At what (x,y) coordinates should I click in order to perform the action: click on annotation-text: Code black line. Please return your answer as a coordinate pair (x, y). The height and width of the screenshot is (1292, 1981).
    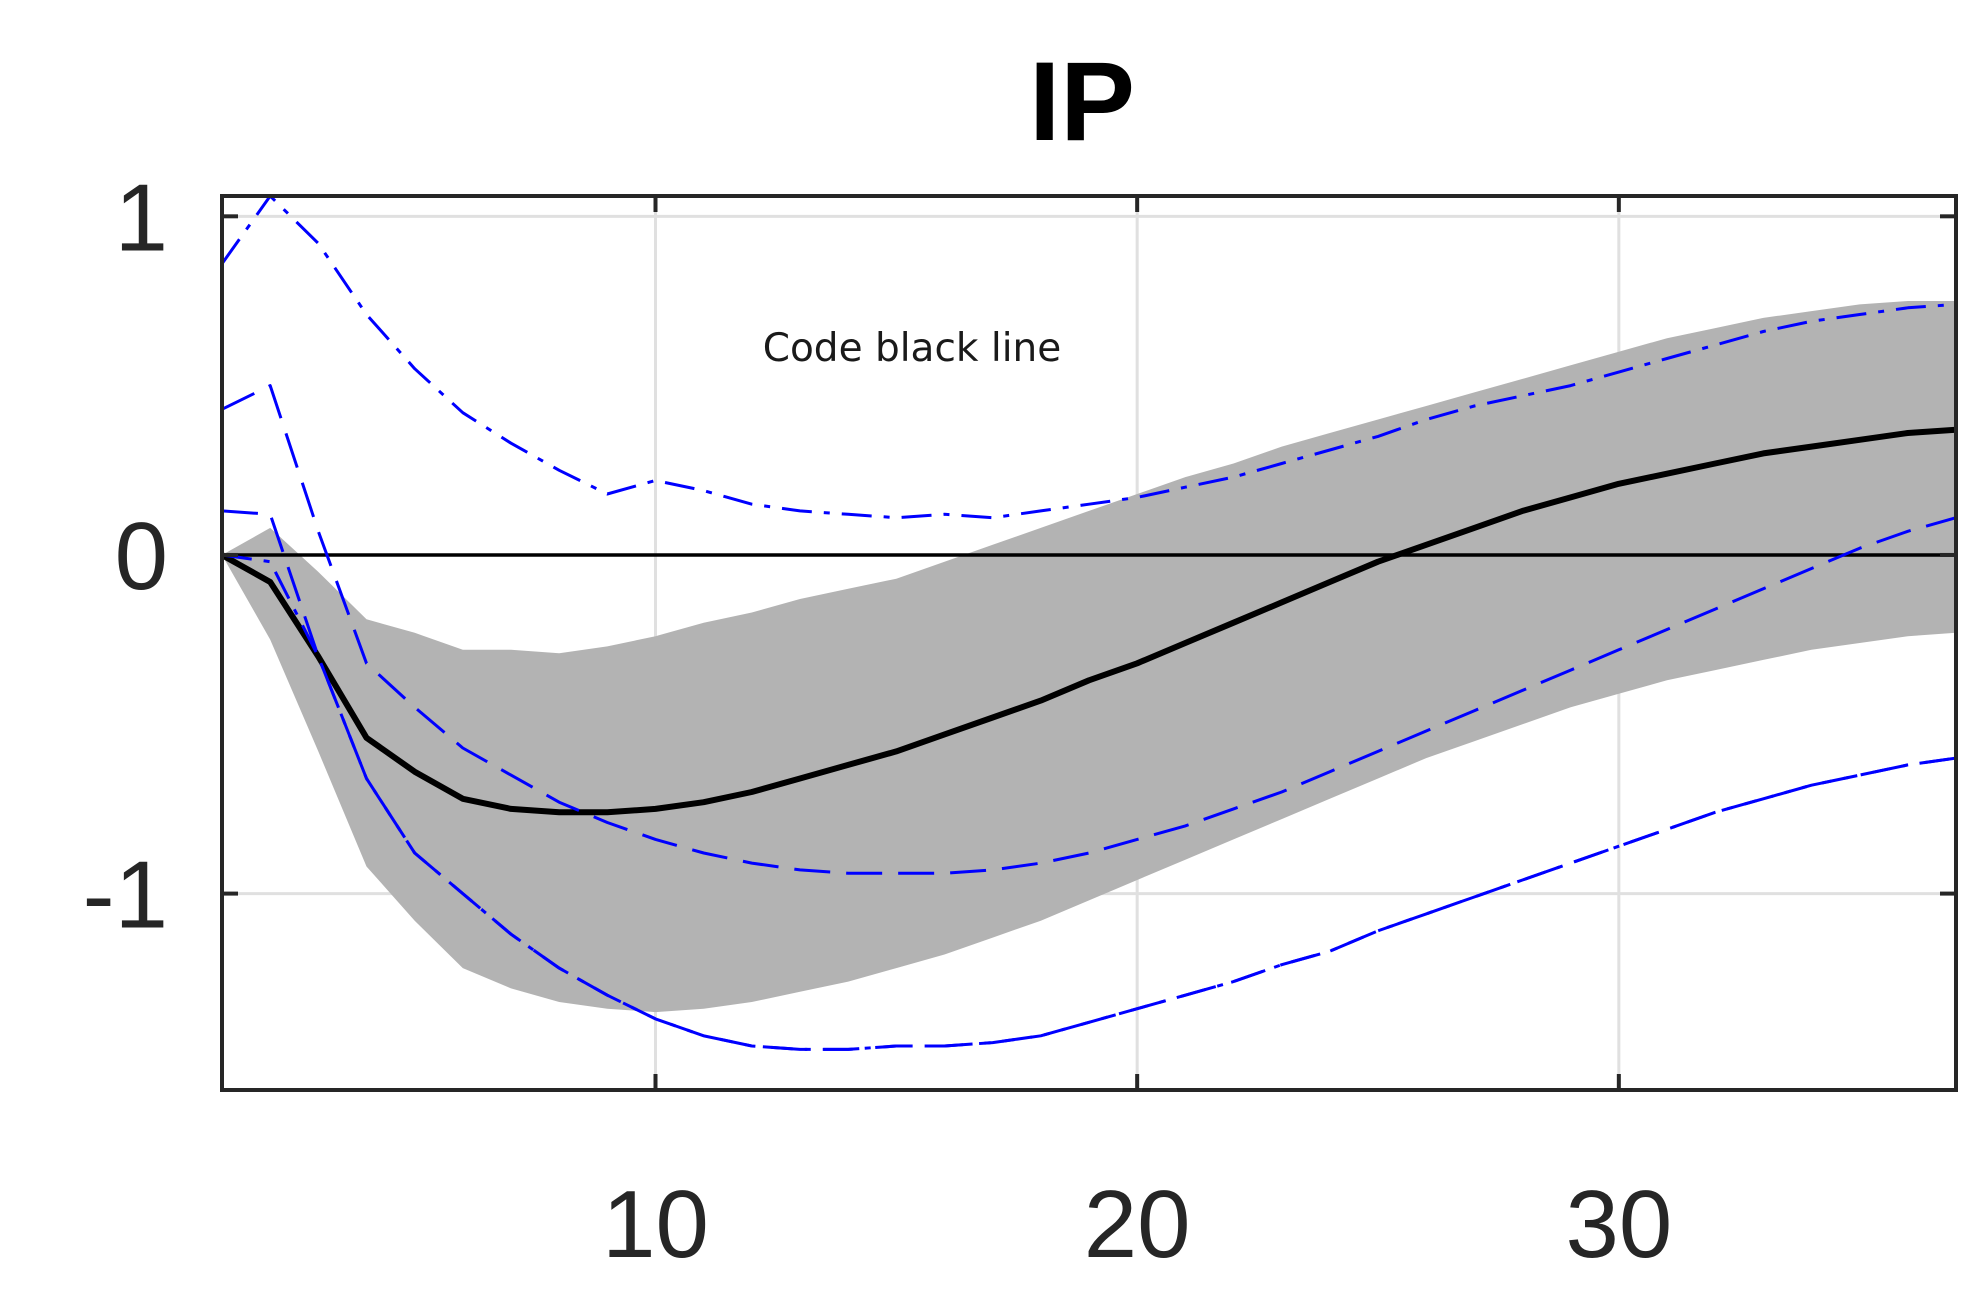
    Looking at the image, I should click on (912, 348).